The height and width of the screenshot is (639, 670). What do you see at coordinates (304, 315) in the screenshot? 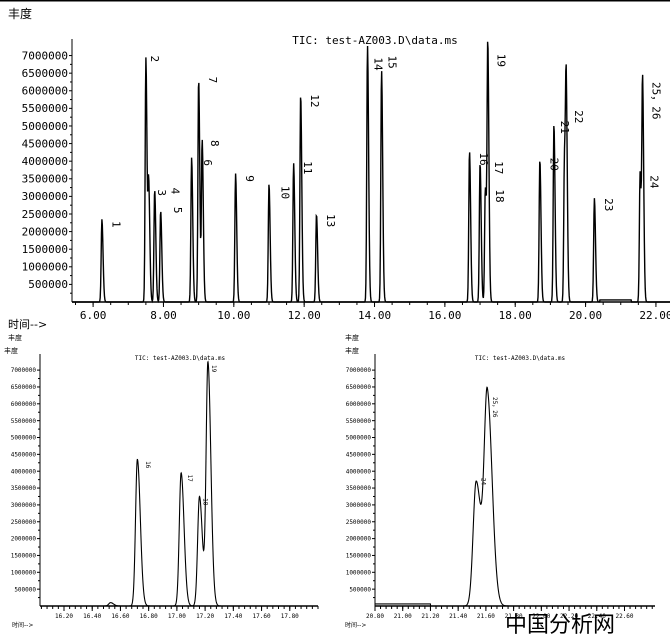
I see `x-tick-label: 12.00` at bounding box center [304, 315].